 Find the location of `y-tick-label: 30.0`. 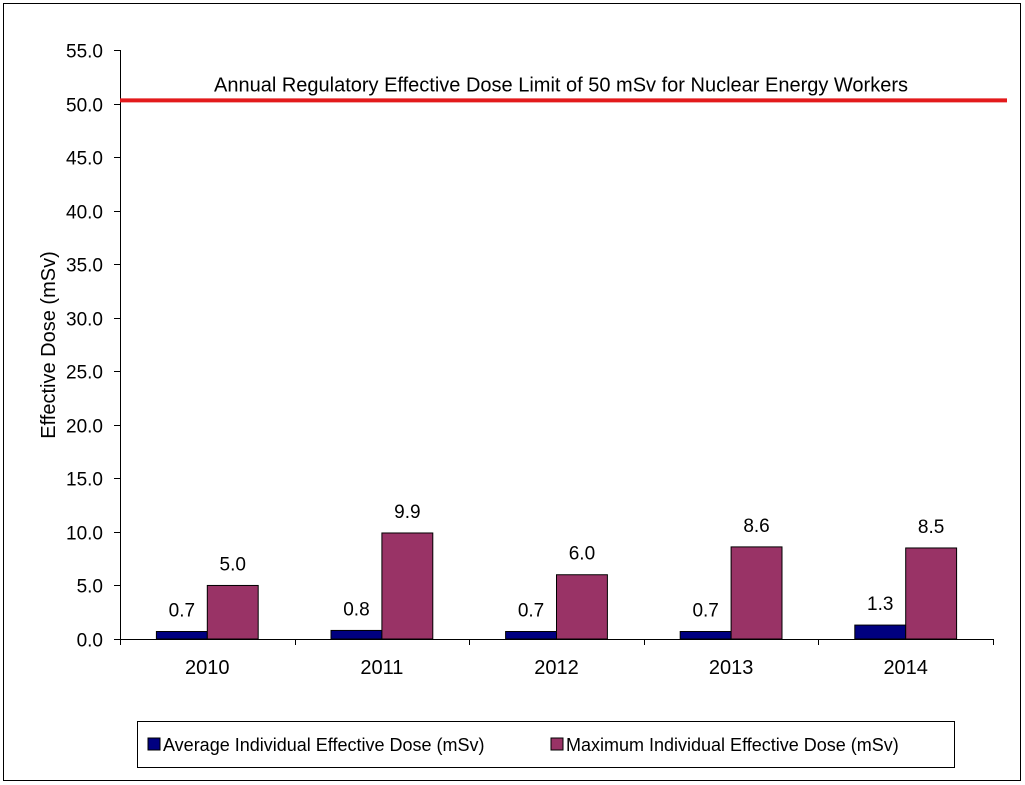

y-tick-label: 30.0 is located at coordinates (84, 320).